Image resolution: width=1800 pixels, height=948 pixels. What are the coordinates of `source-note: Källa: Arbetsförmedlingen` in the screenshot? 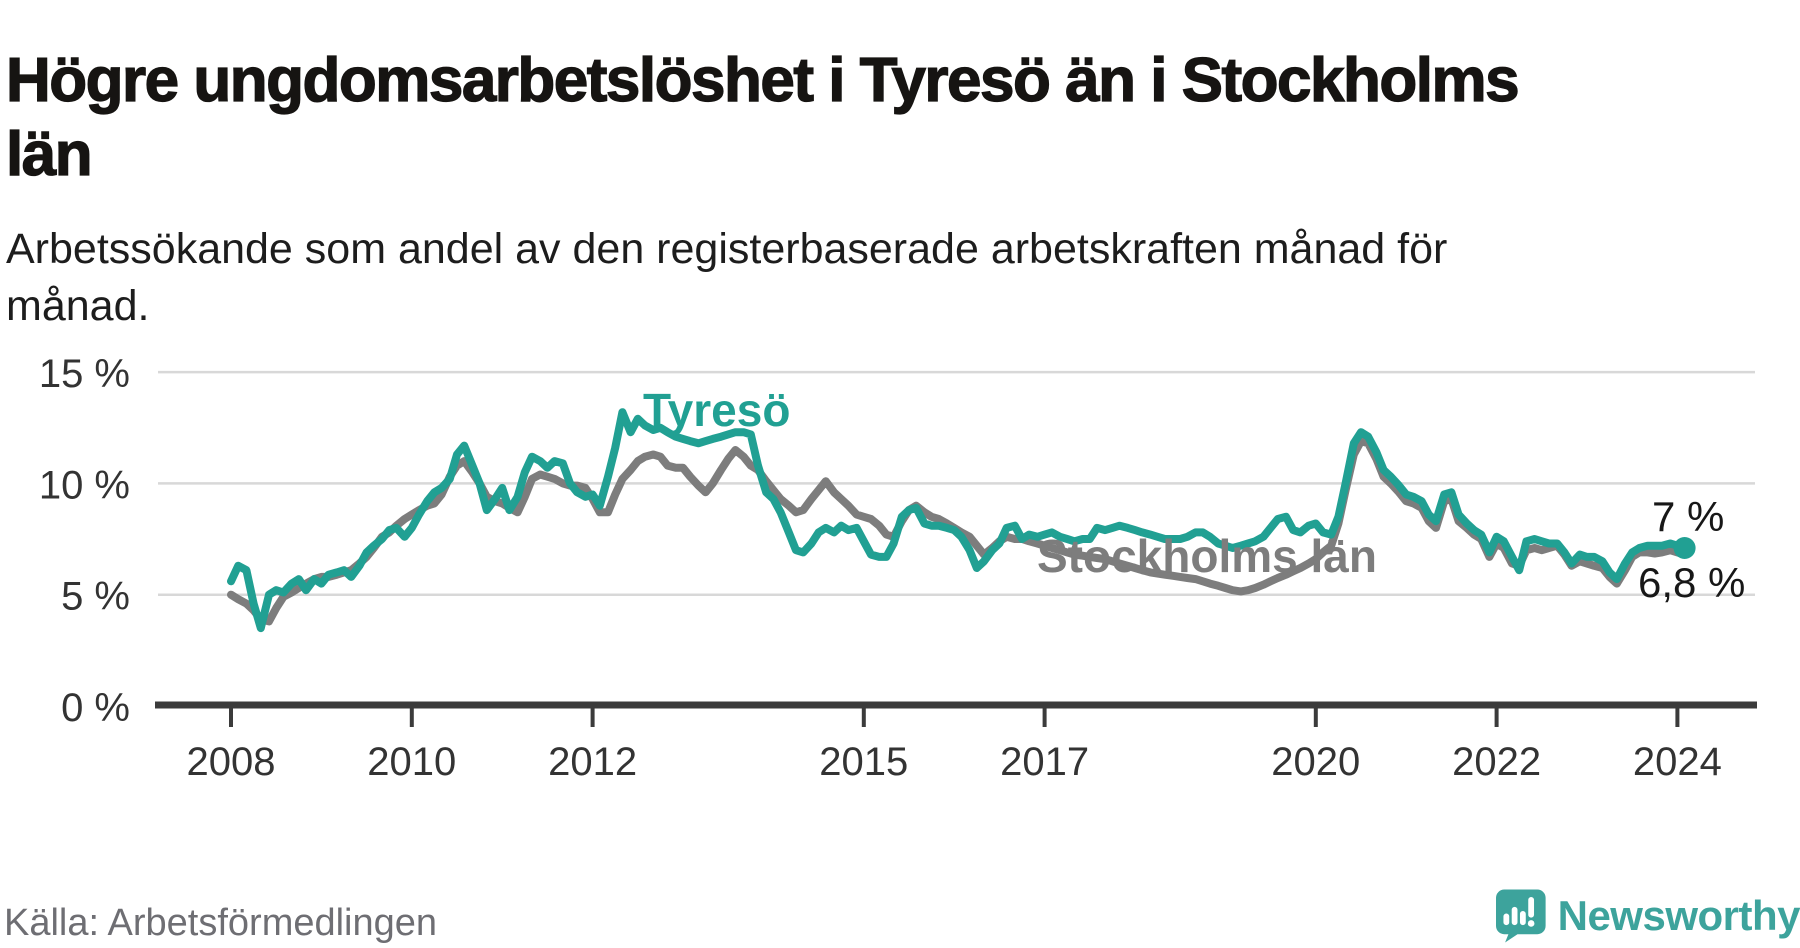 It's located at (221, 923).